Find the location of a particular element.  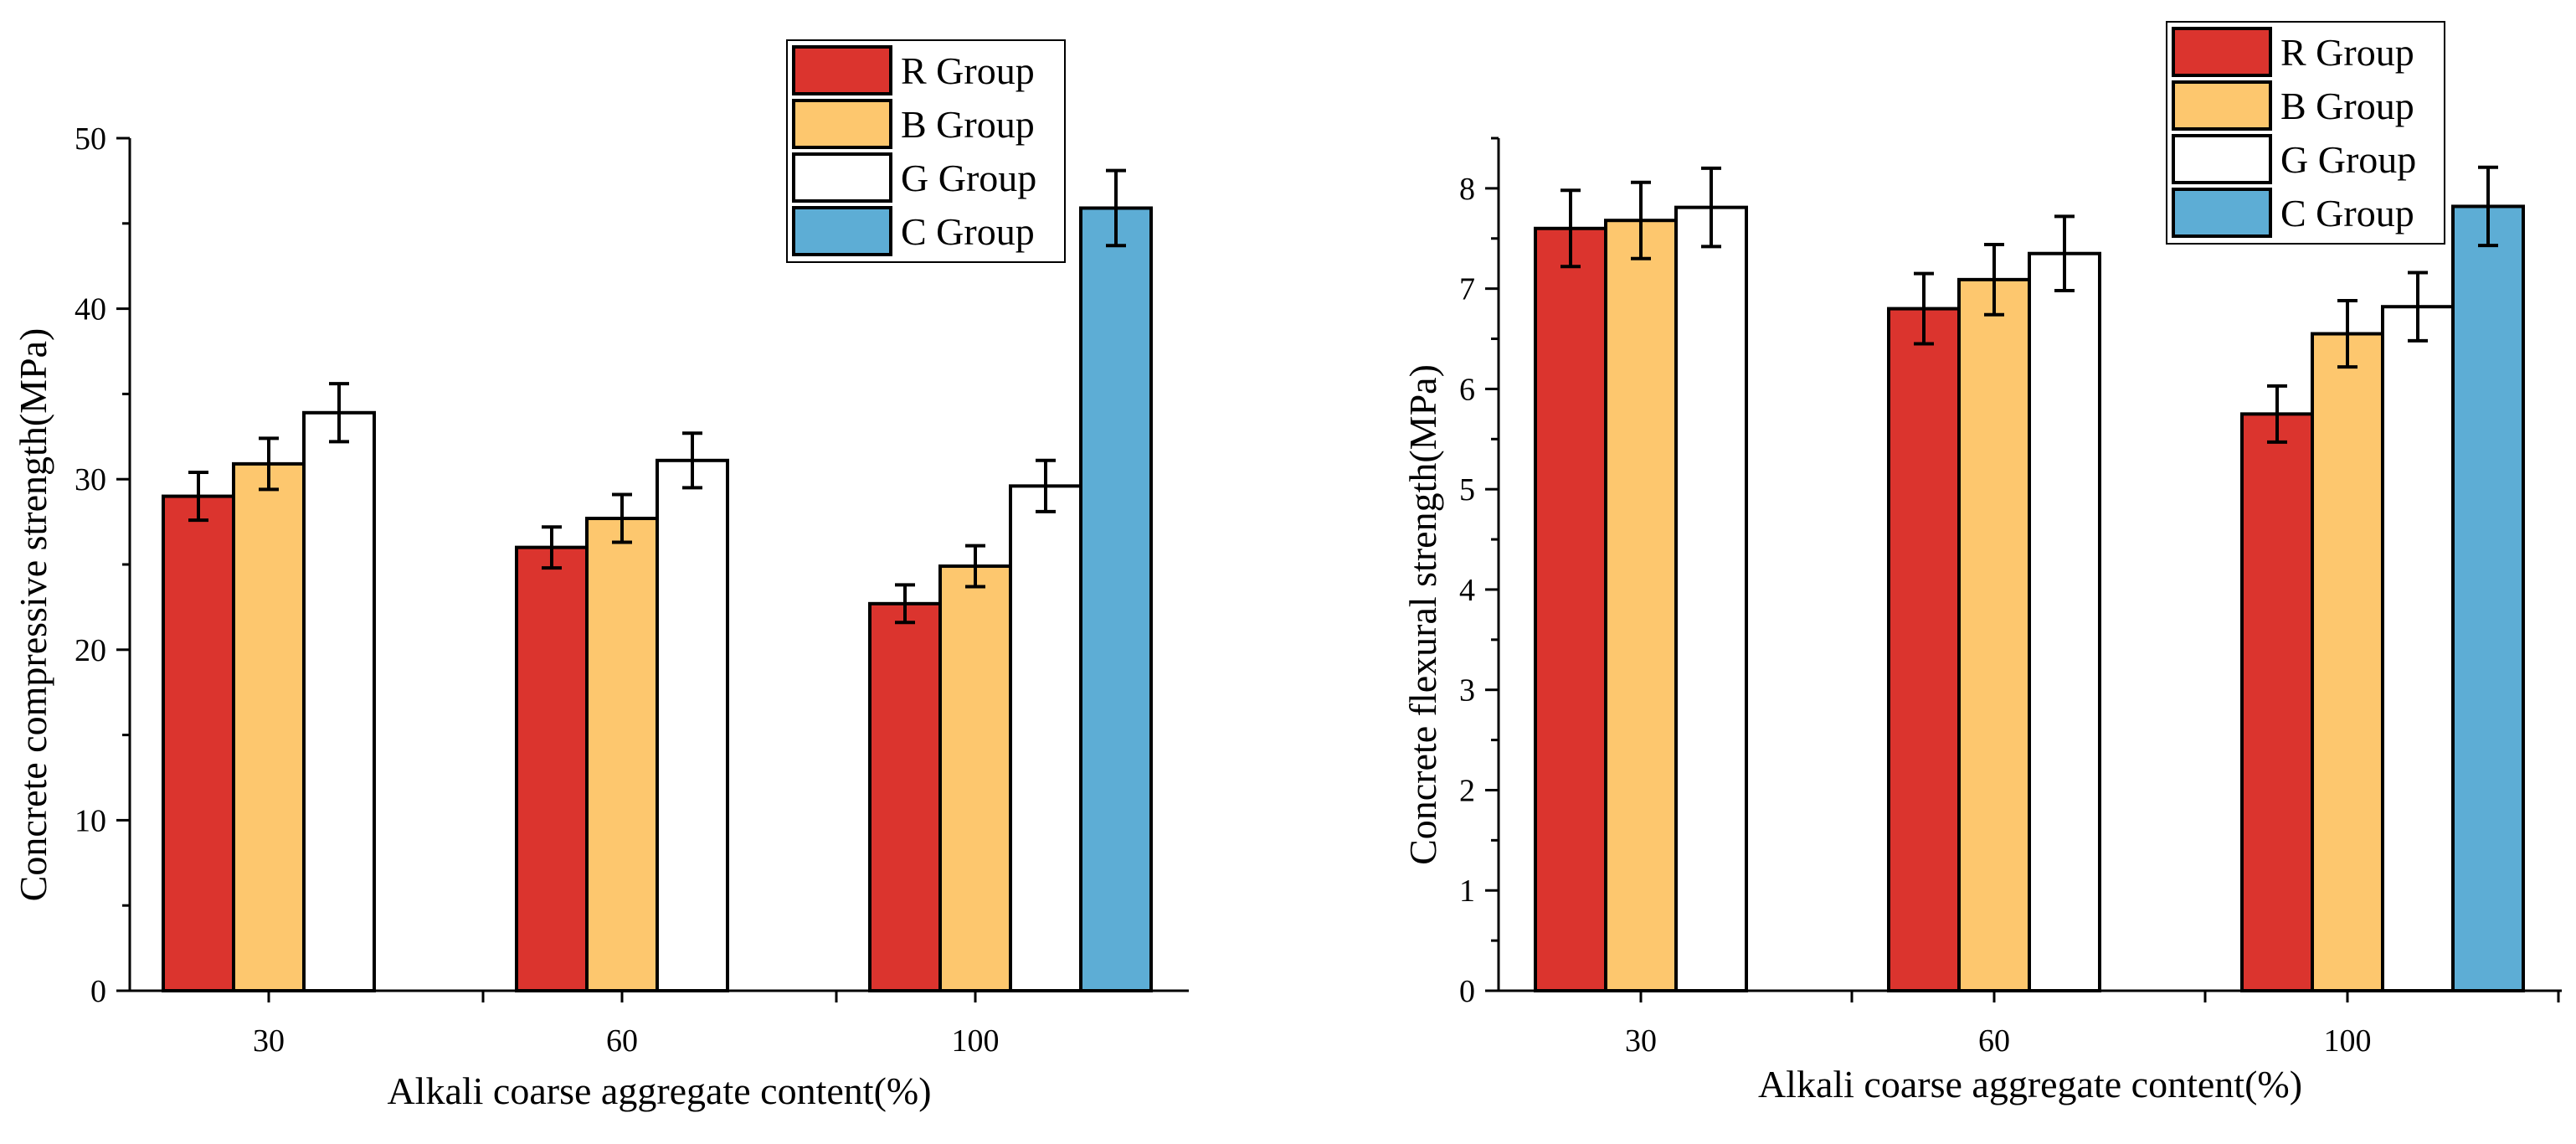

y-tick-label: 3 is located at coordinates (1467, 691).